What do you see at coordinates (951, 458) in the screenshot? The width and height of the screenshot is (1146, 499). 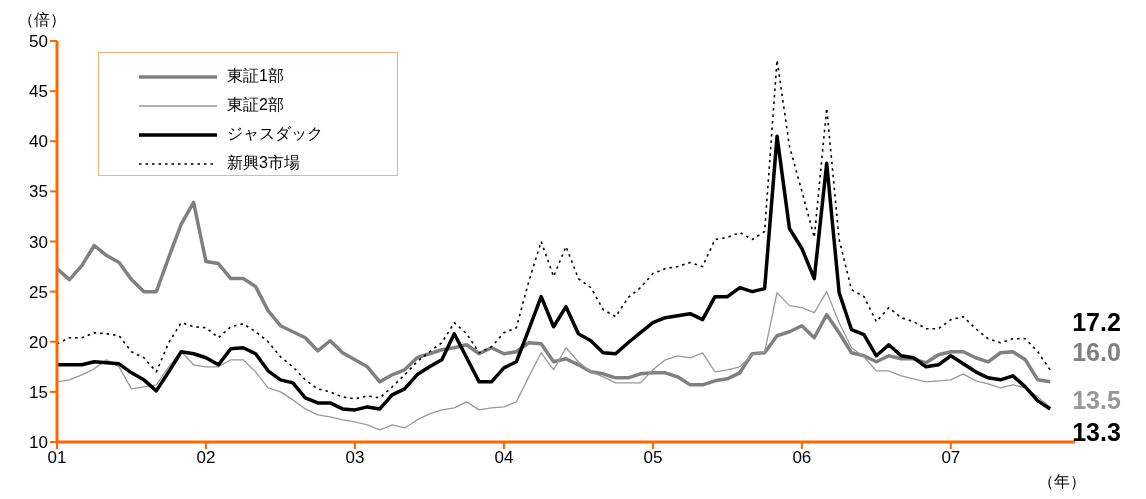 I see `x-tick-label: 07` at bounding box center [951, 458].